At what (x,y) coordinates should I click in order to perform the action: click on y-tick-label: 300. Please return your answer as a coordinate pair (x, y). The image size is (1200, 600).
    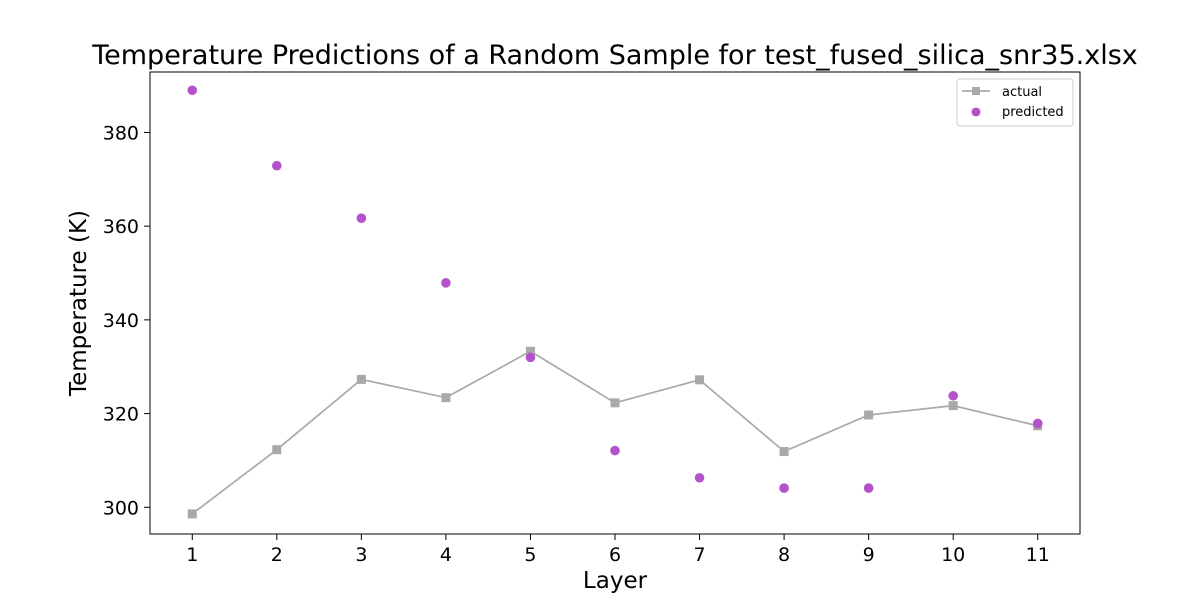
    Looking at the image, I should click on (121, 508).